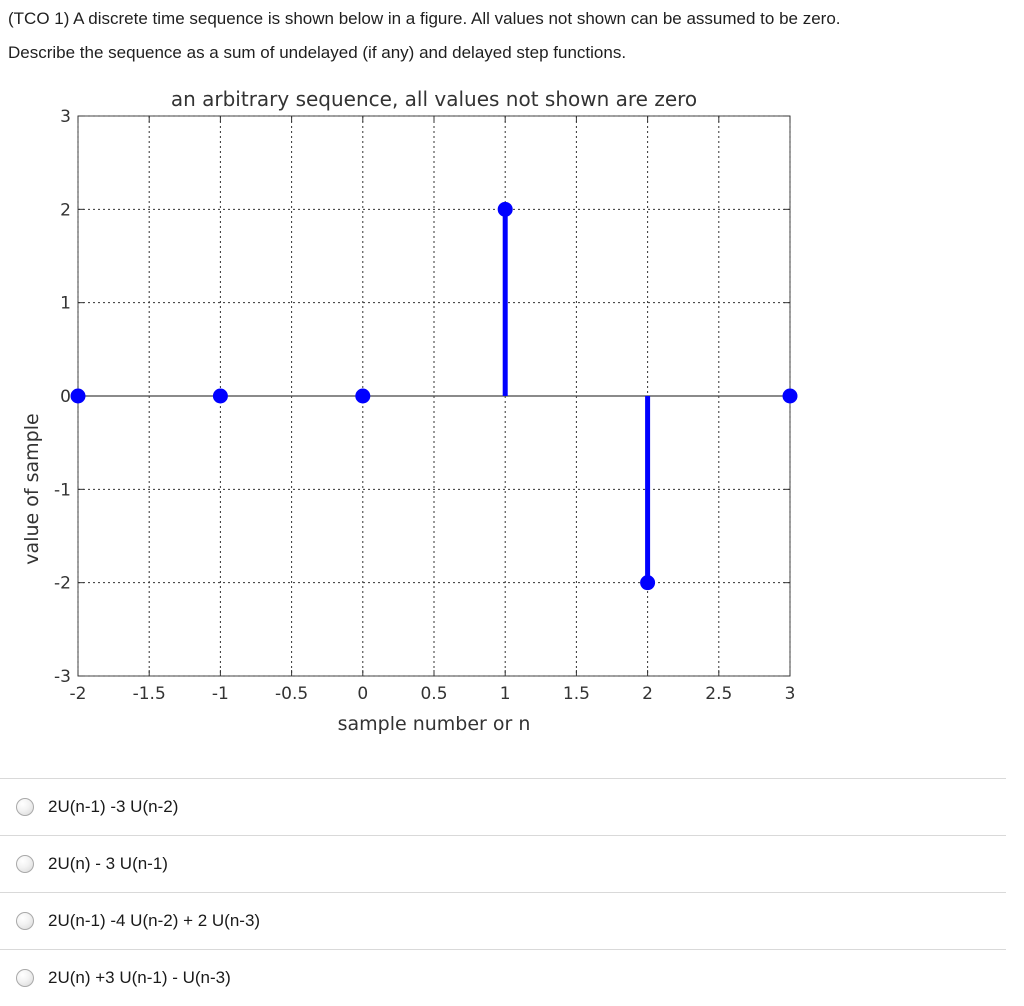 The height and width of the screenshot is (1006, 1024). What do you see at coordinates (362, 694) in the screenshot?
I see `x-tick-label: 0` at bounding box center [362, 694].